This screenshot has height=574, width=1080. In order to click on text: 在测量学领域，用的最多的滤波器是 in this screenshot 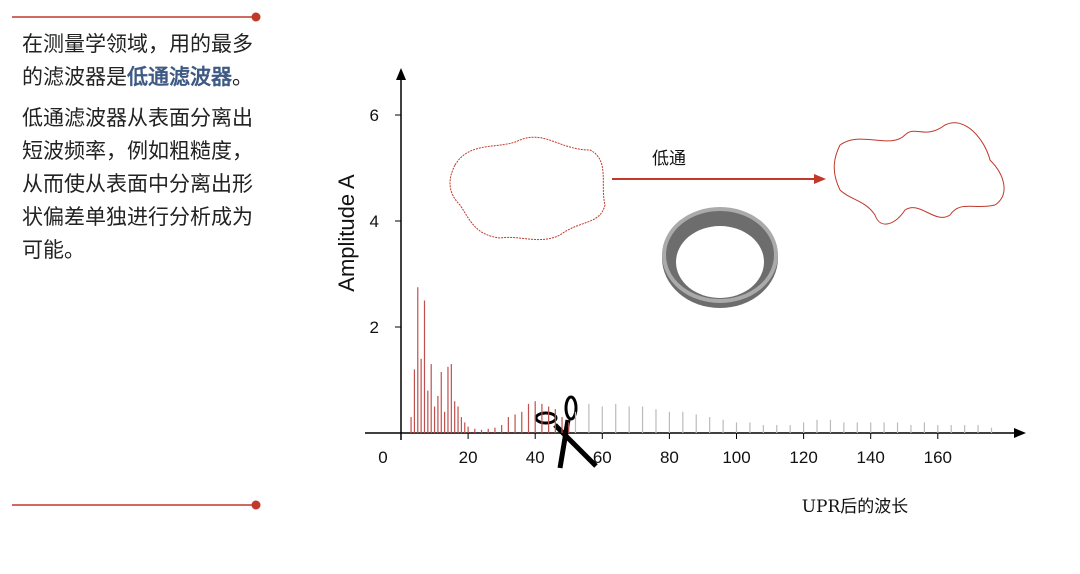, I will do `click(137, 60)`.